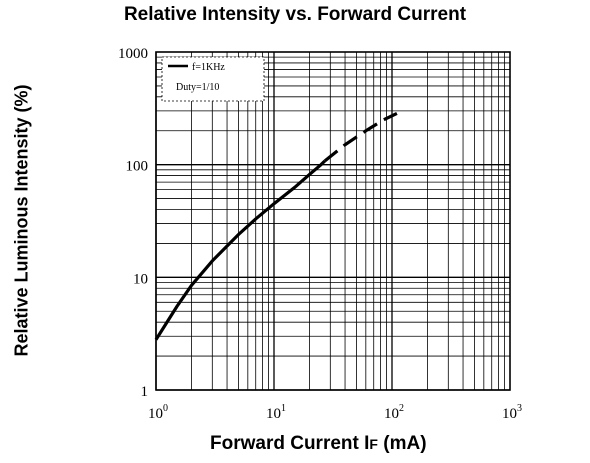  Describe the element at coordinates (158, 412) in the screenshot. I see `x-tick-label: 10⁰` at that location.